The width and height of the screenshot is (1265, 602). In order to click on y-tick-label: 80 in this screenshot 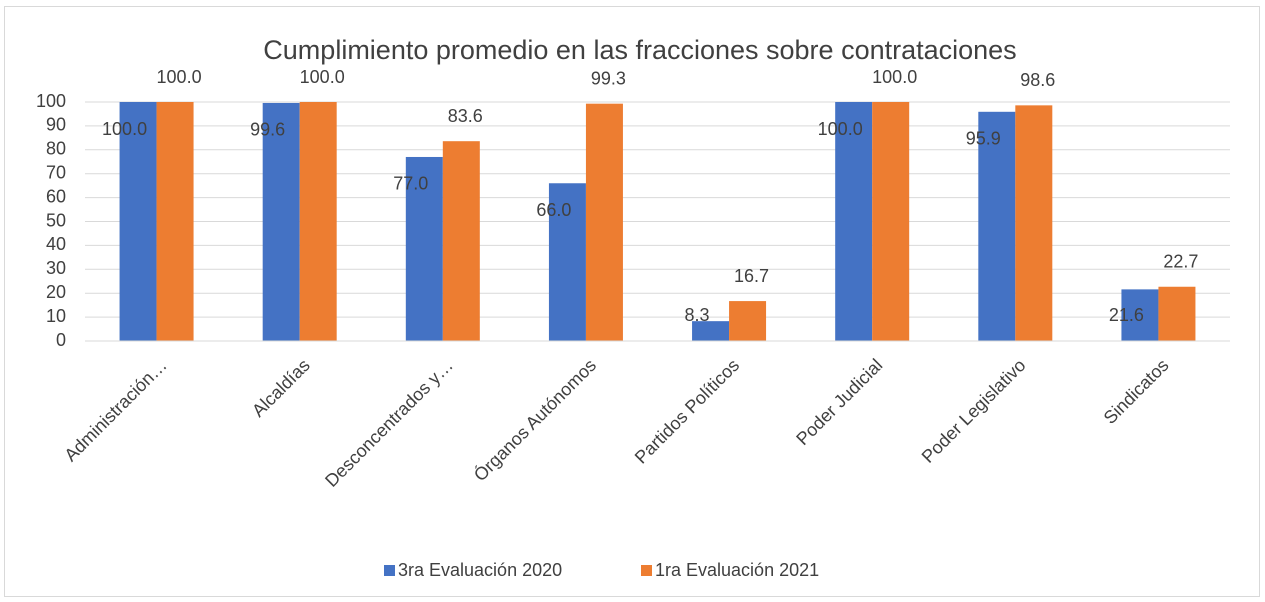, I will do `click(56, 149)`.